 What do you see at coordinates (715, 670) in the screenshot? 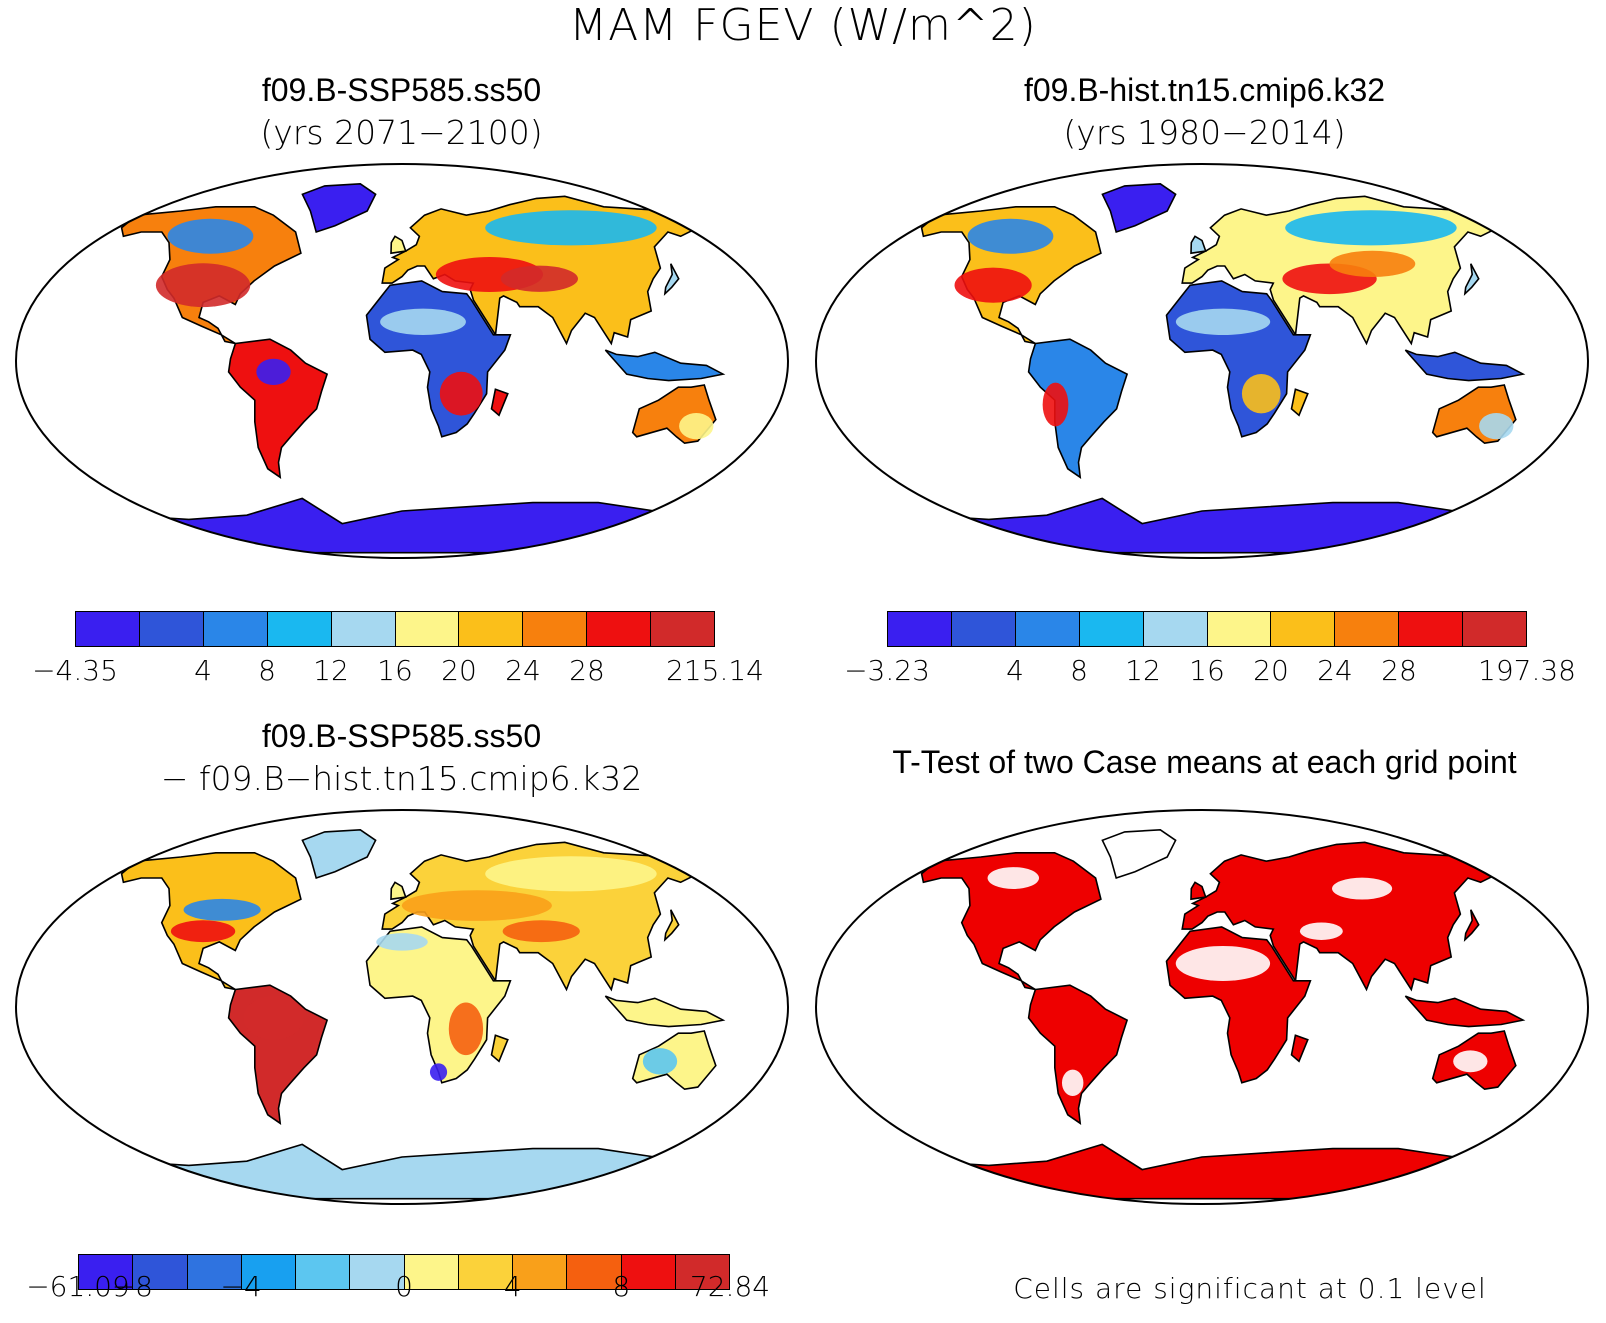
I see `colorbar-tick-label: 215.14` at bounding box center [715, 670].